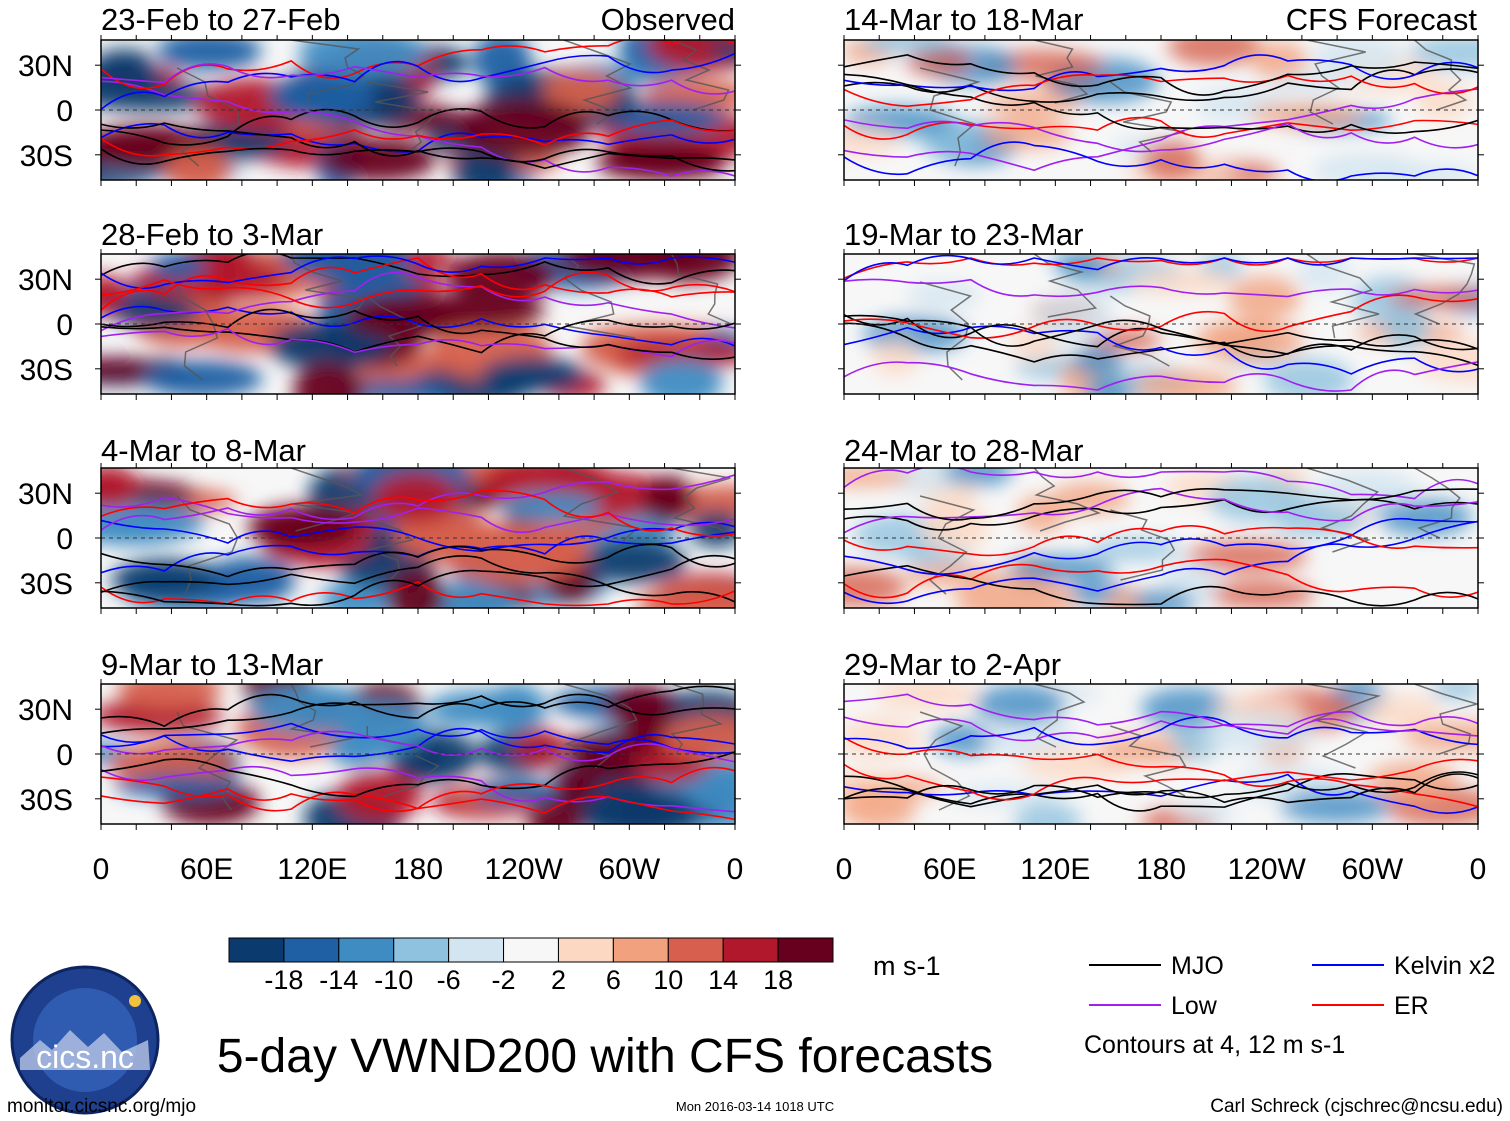 The height and width of the screenshot is (1121, 1510). What do you see at coordinates (952, 664) in the screenshot?
I see `panel-period: 29-Mar to 2-Apr` at bounding box center [952, 664].